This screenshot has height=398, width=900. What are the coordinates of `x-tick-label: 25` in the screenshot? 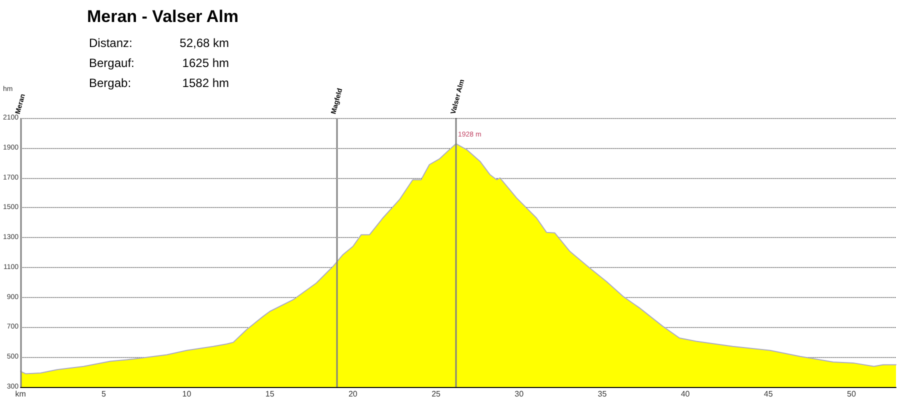 It's located at (437, 394).